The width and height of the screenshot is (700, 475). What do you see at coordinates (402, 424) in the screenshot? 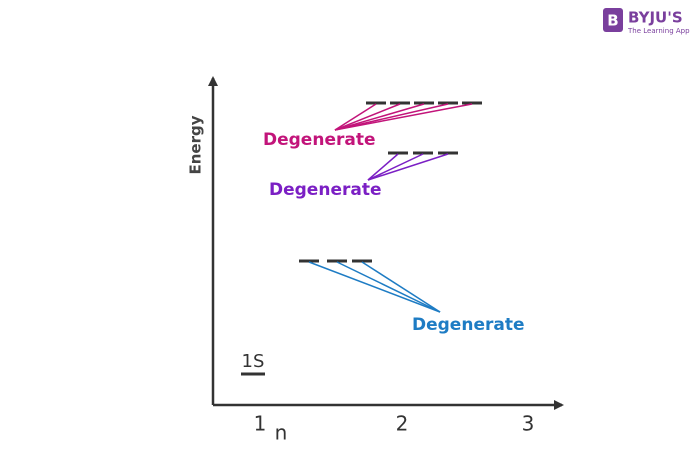
I see `x-tick-label: 2` at bounding box center [402, 424].